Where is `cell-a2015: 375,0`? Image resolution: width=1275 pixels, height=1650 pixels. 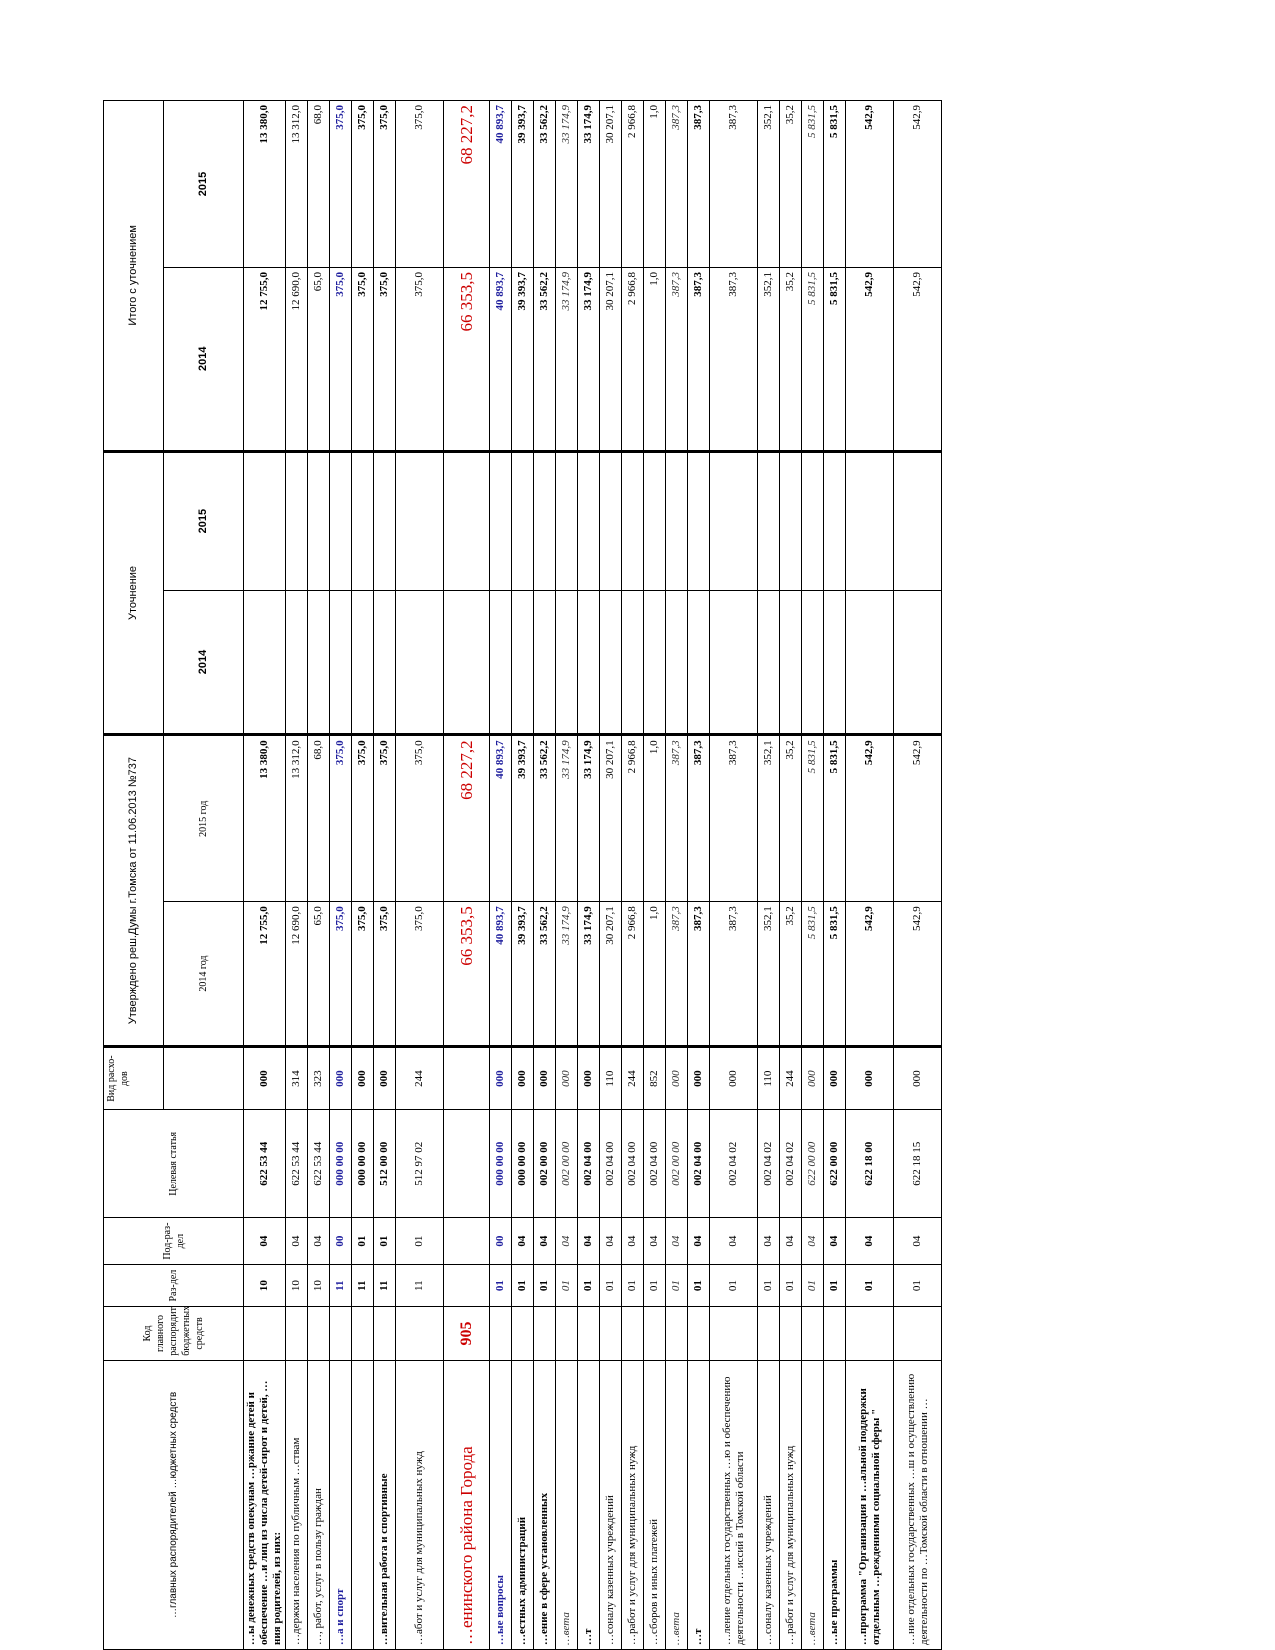 cell-a2015: 375,0 is located at coordinates (340, 818).